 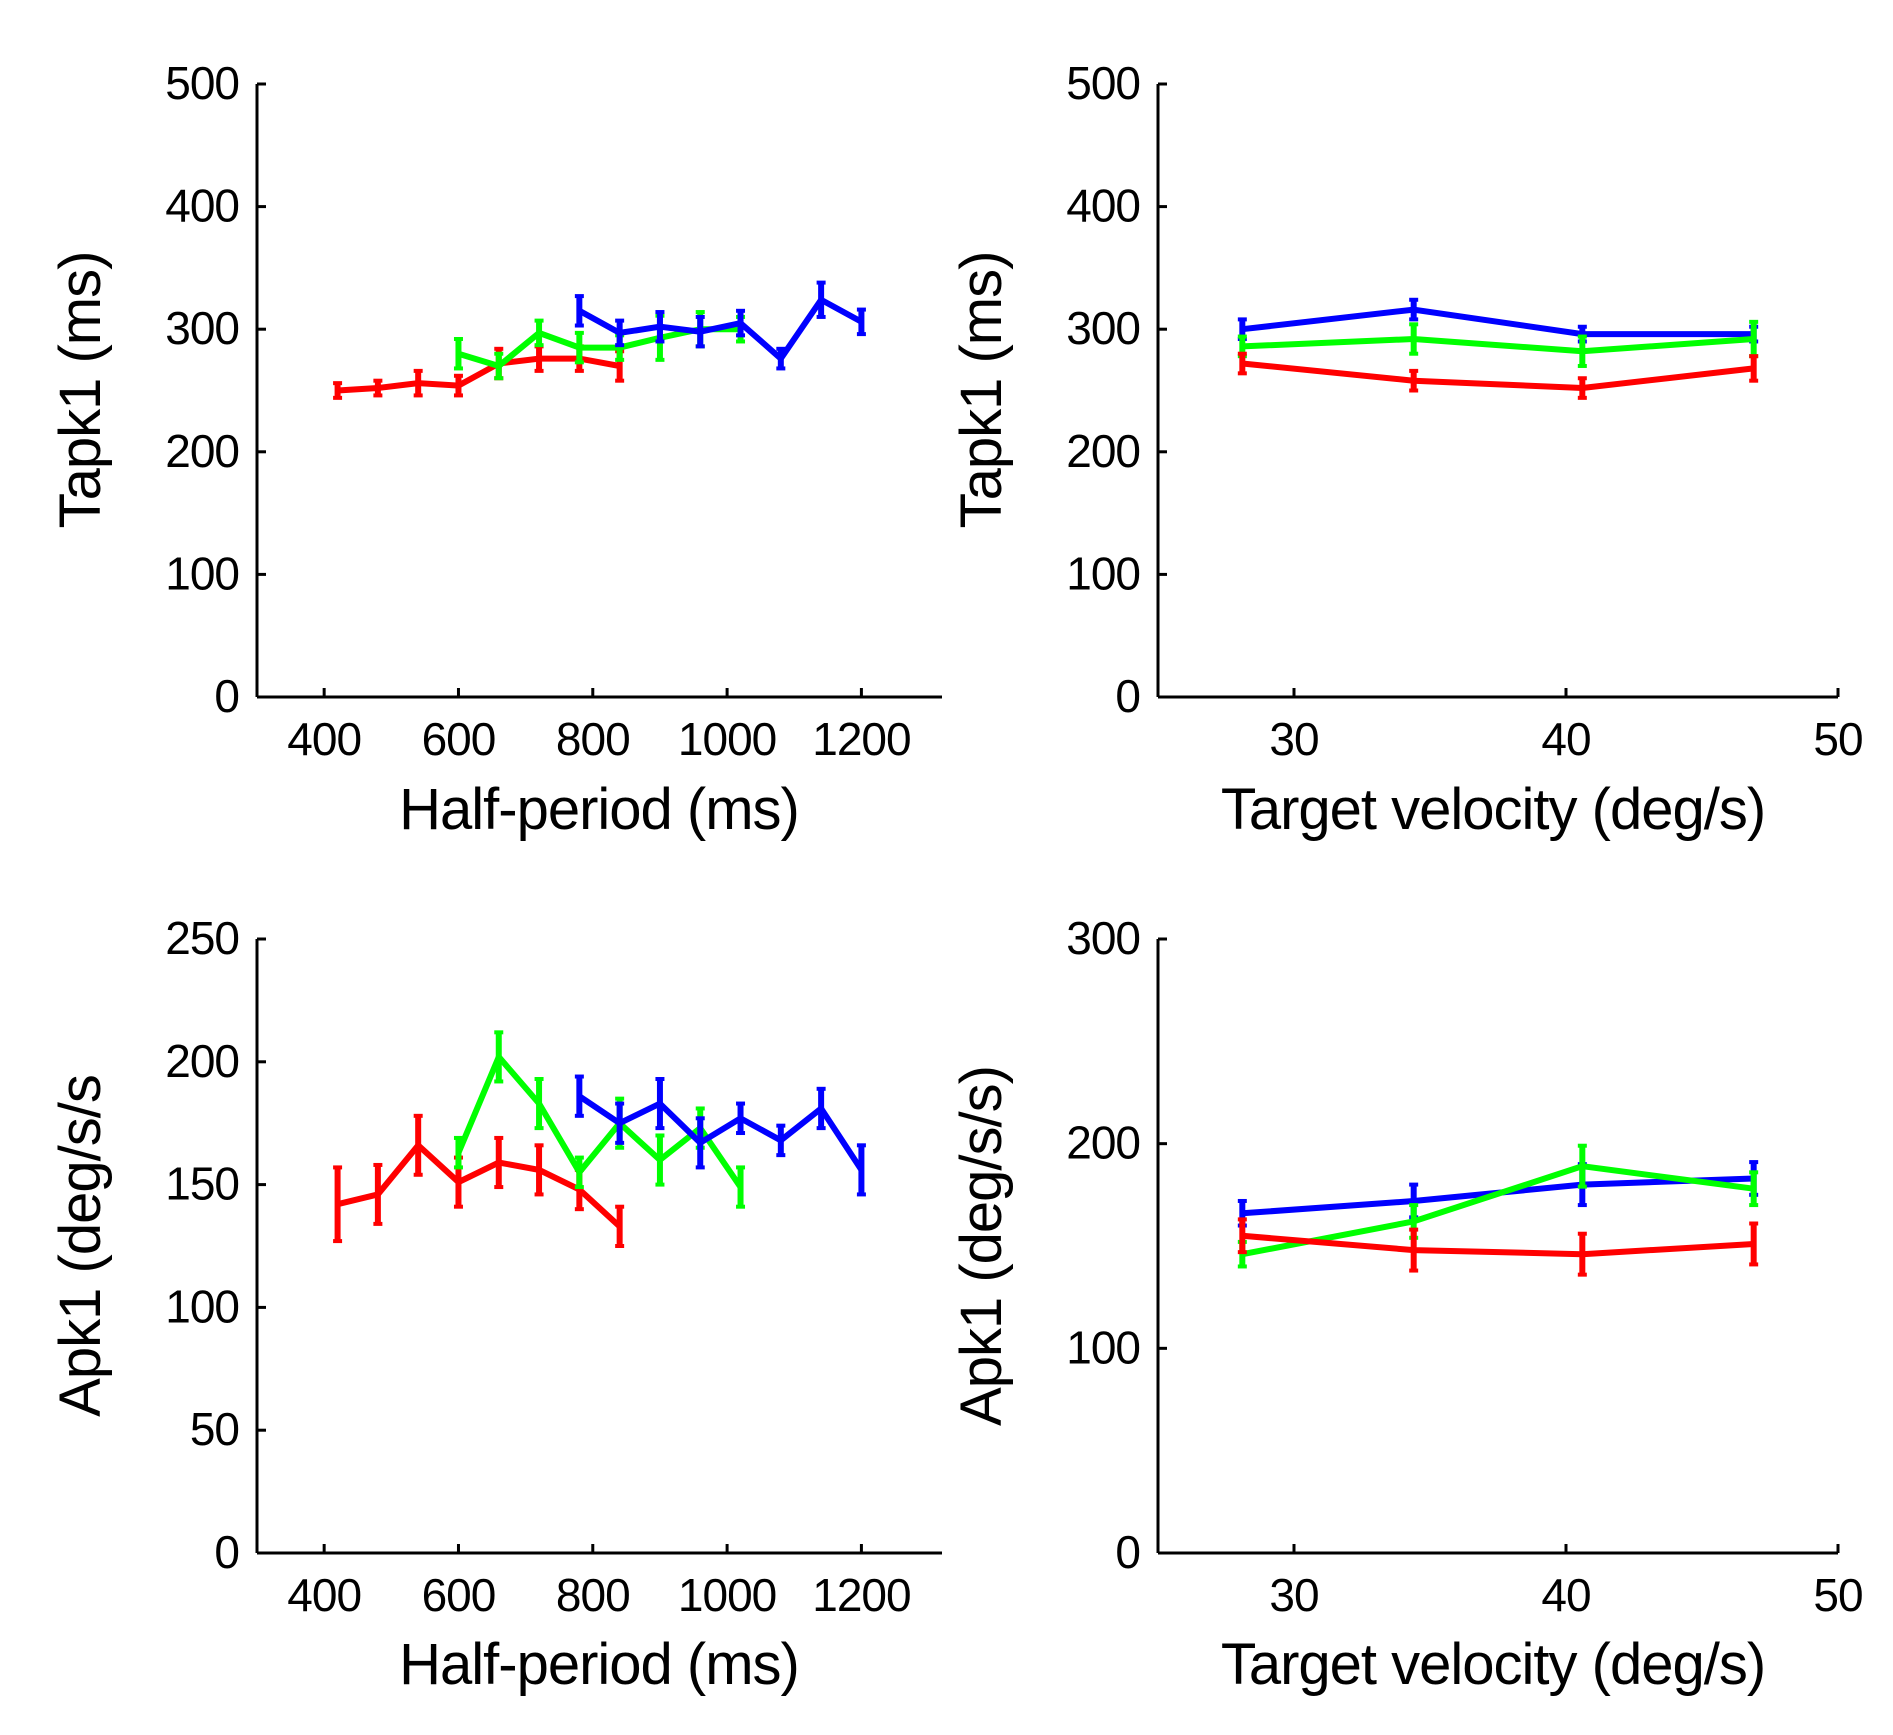 I want to click on y-ticks: 0 50 100 150 200 250, so click(x=215, y=1245).